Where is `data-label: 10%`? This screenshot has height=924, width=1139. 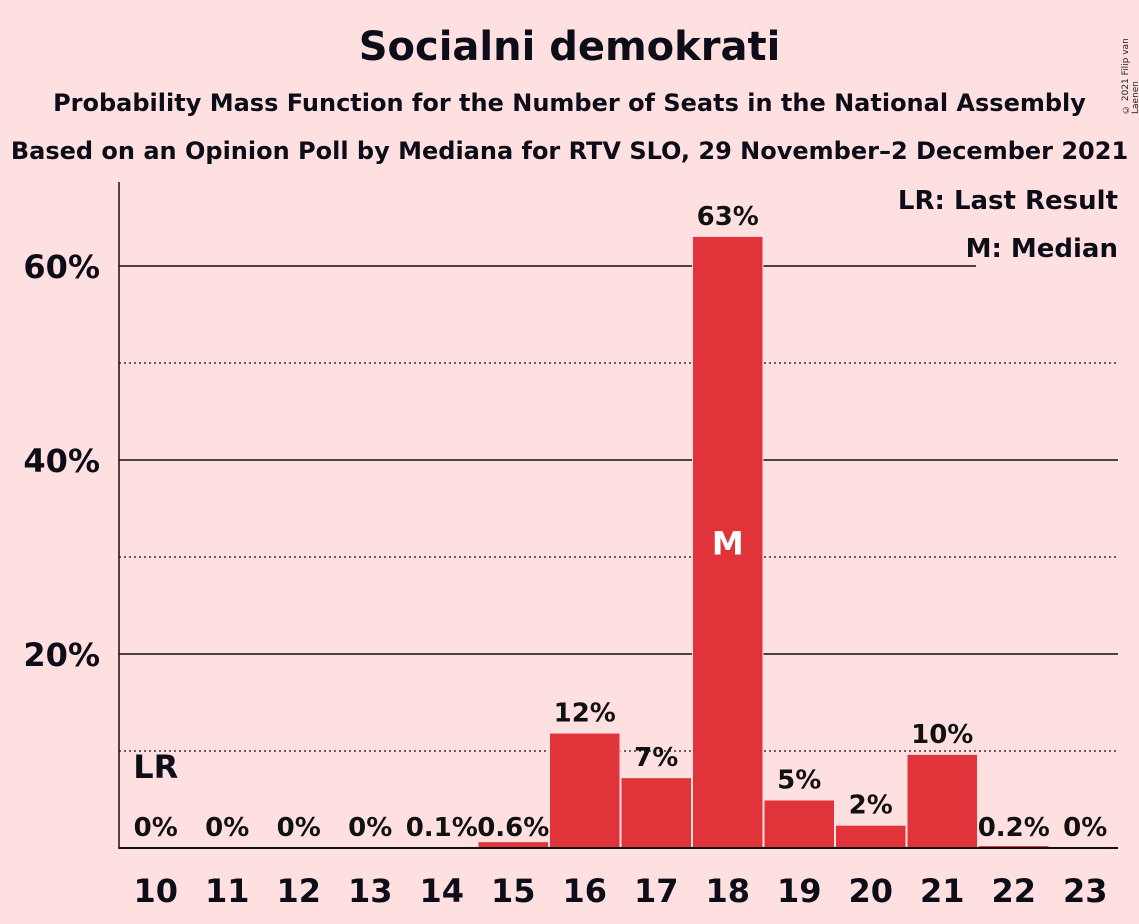
data-label: 10% is located at coordinates (942, 735).